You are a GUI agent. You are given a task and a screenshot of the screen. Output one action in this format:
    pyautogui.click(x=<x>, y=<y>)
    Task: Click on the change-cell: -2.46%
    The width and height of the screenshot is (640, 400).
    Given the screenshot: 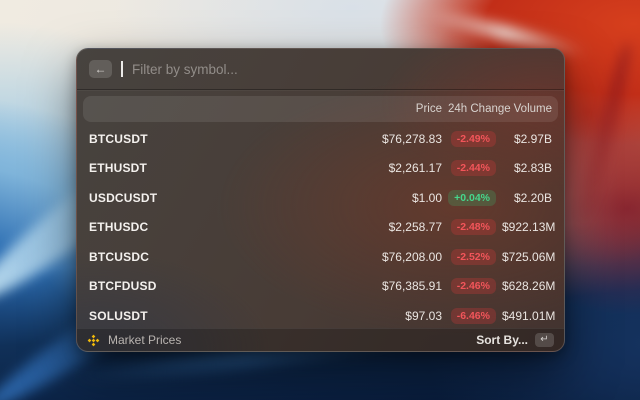 What is the action you would take?
    pyautogui.click(x=472, y=286)
    